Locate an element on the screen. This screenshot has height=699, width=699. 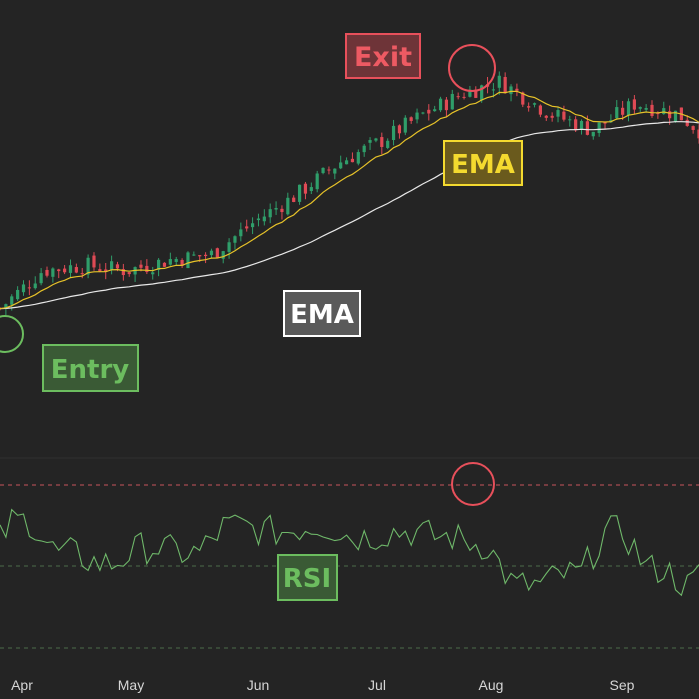
entry-label: Entry is located at coordinates (90, 368).